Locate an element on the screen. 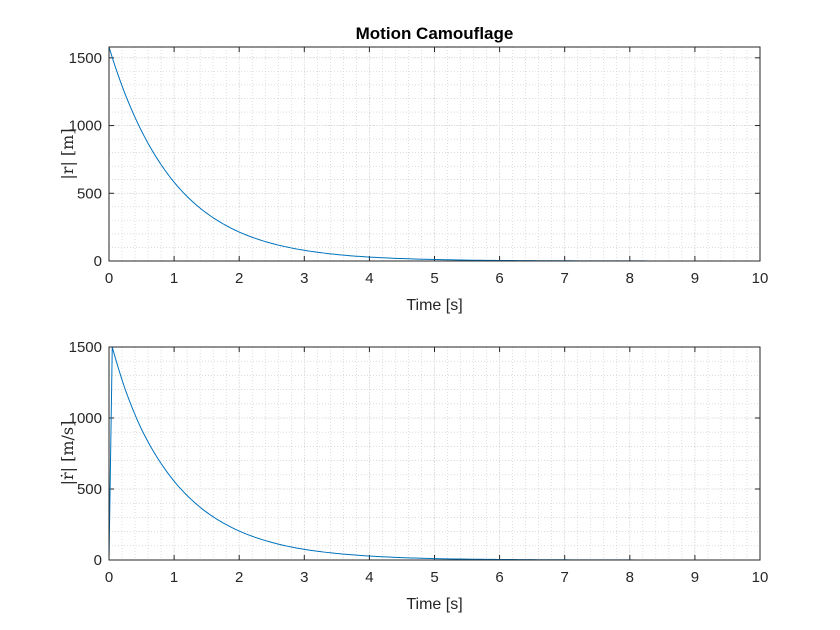  chart-title: Motion Camouflage is located at coordinates (435, 33).